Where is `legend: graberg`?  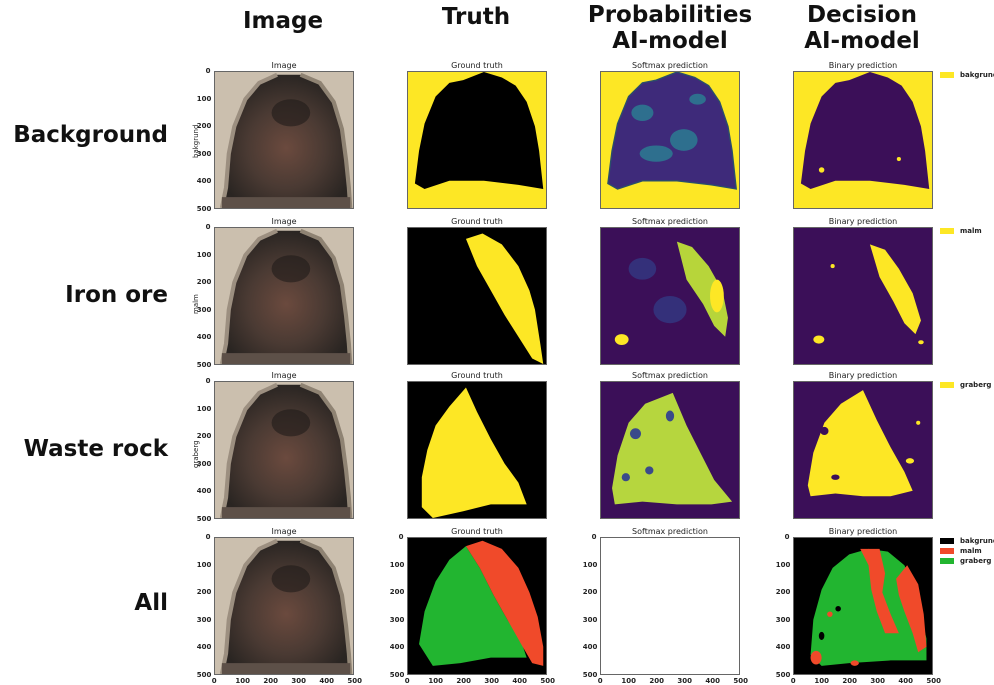 legend: graberg is located at coordinates (965, 385).